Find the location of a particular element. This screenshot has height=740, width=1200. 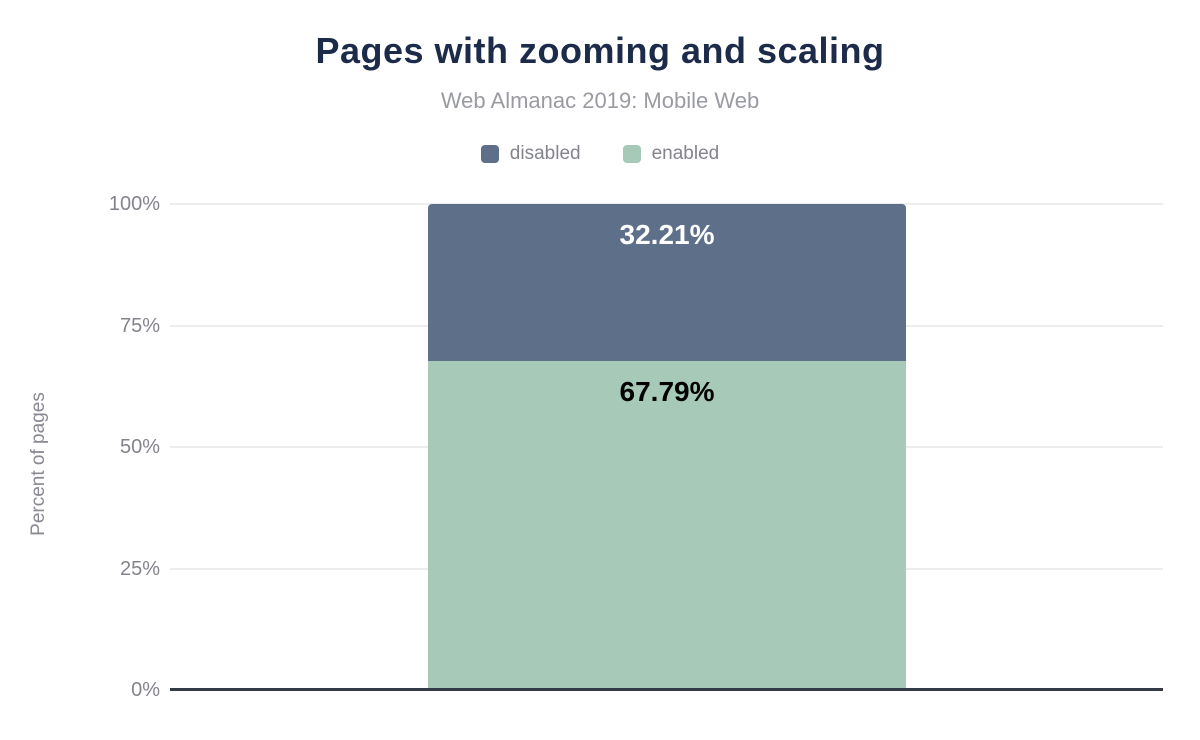

legend-item-enabled: enabled is located at coordinates (671, 154).